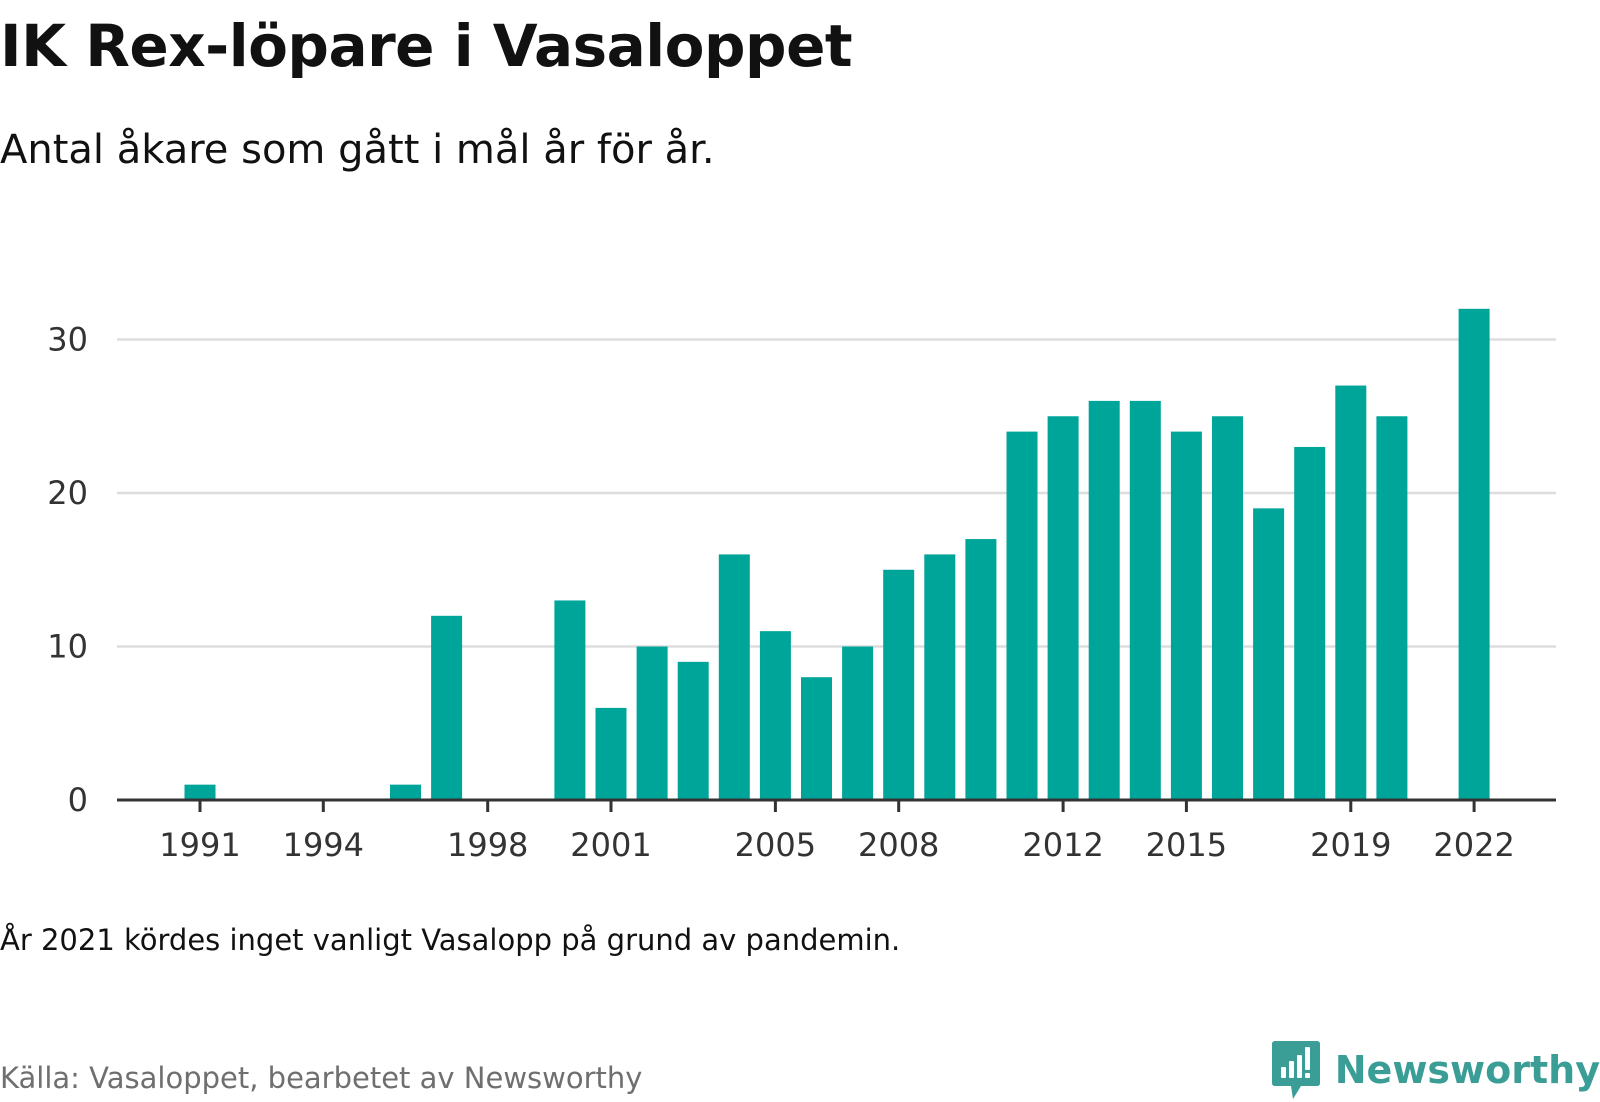  Describe the element at coordinates (1310, 623) in the screenshot. I see `bar-2018` at that location.